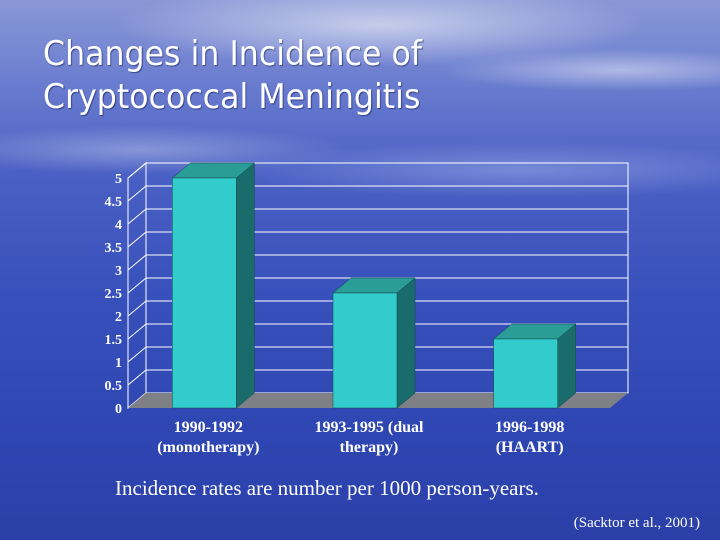  Describe the element at coordinates (208, 427) in the screenshot. I see `x-category-label-0-0: 1990-1992` at that location.